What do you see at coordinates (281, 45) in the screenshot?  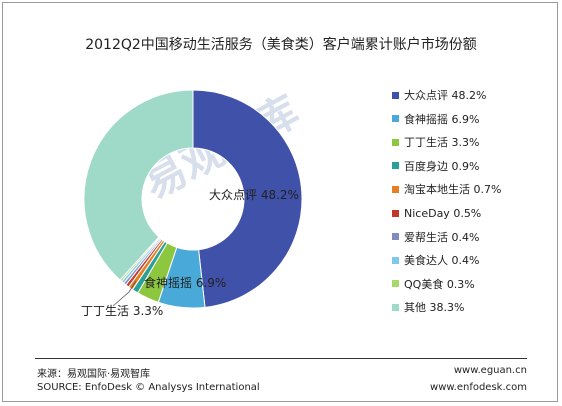 I see `chart-title: 2012Q2中国移动生活服务（美食类）客户端累计账户市场份额` at bounding box center [281, 45].